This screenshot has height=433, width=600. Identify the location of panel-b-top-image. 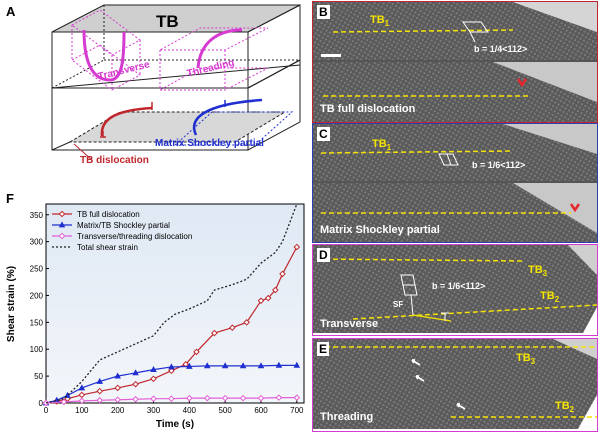
(455, 31).